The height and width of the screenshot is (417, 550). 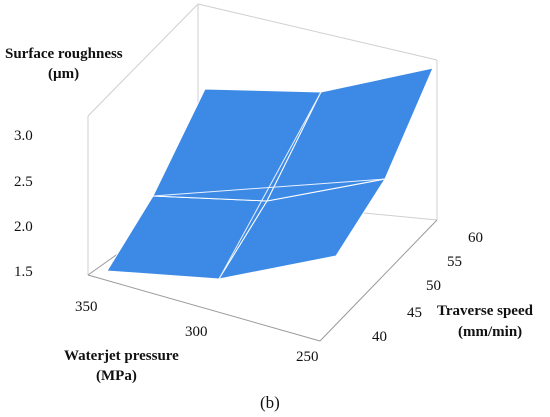 What do you see at coordinates (121, 356) in the screenshot?
I see `x-axis-title: Waterjet pressure` at bounding box center [121, 356].